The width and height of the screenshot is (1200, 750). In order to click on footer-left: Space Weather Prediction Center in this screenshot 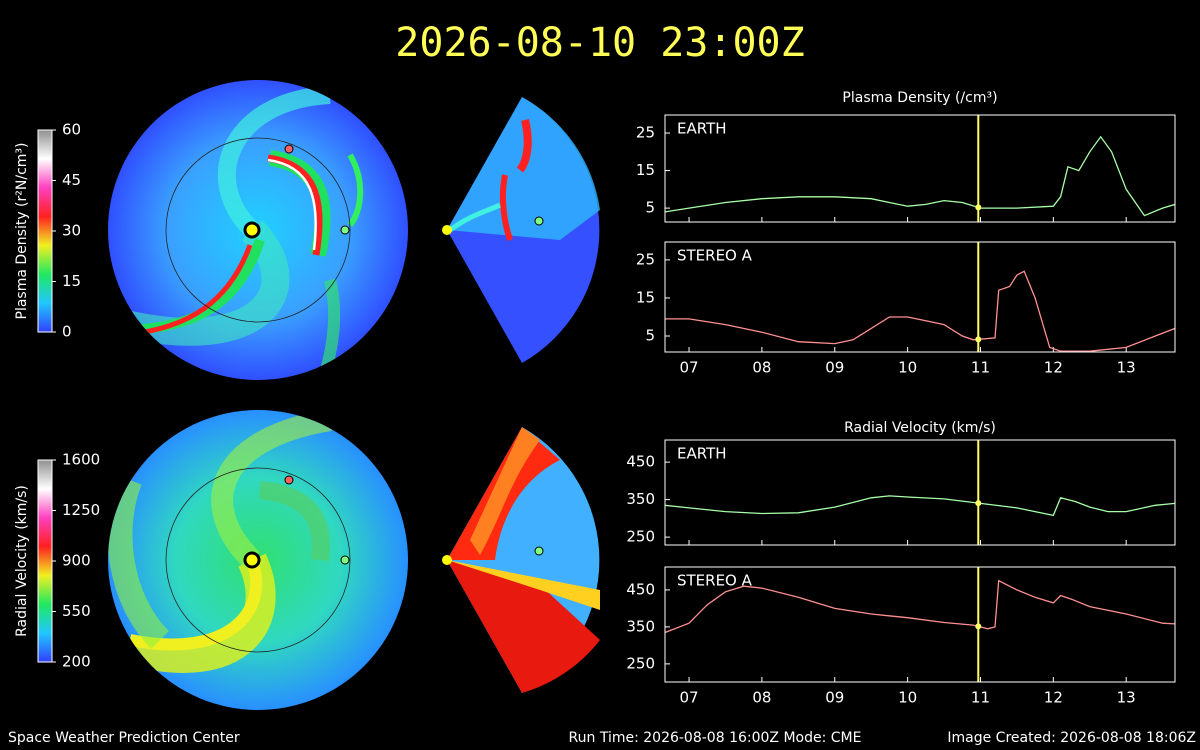, I will do `click(124, 738)`.